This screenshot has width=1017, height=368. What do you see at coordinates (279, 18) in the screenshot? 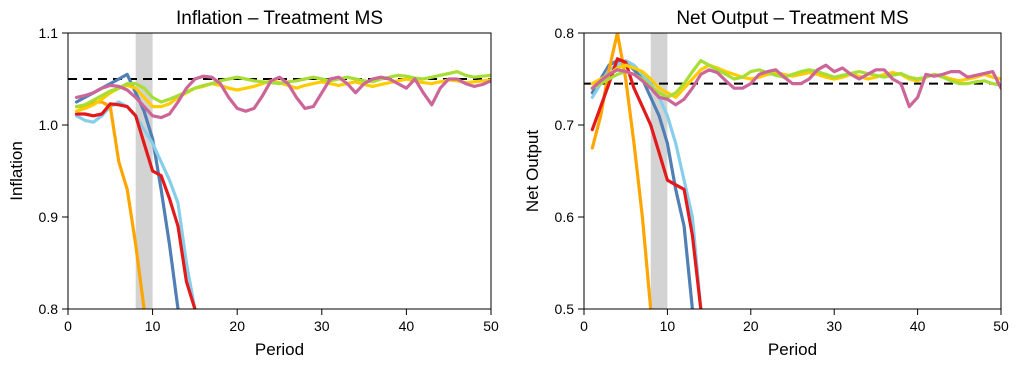
I see `chart-title: Inflation – Treatment MS` at bounding box center [279, 18].